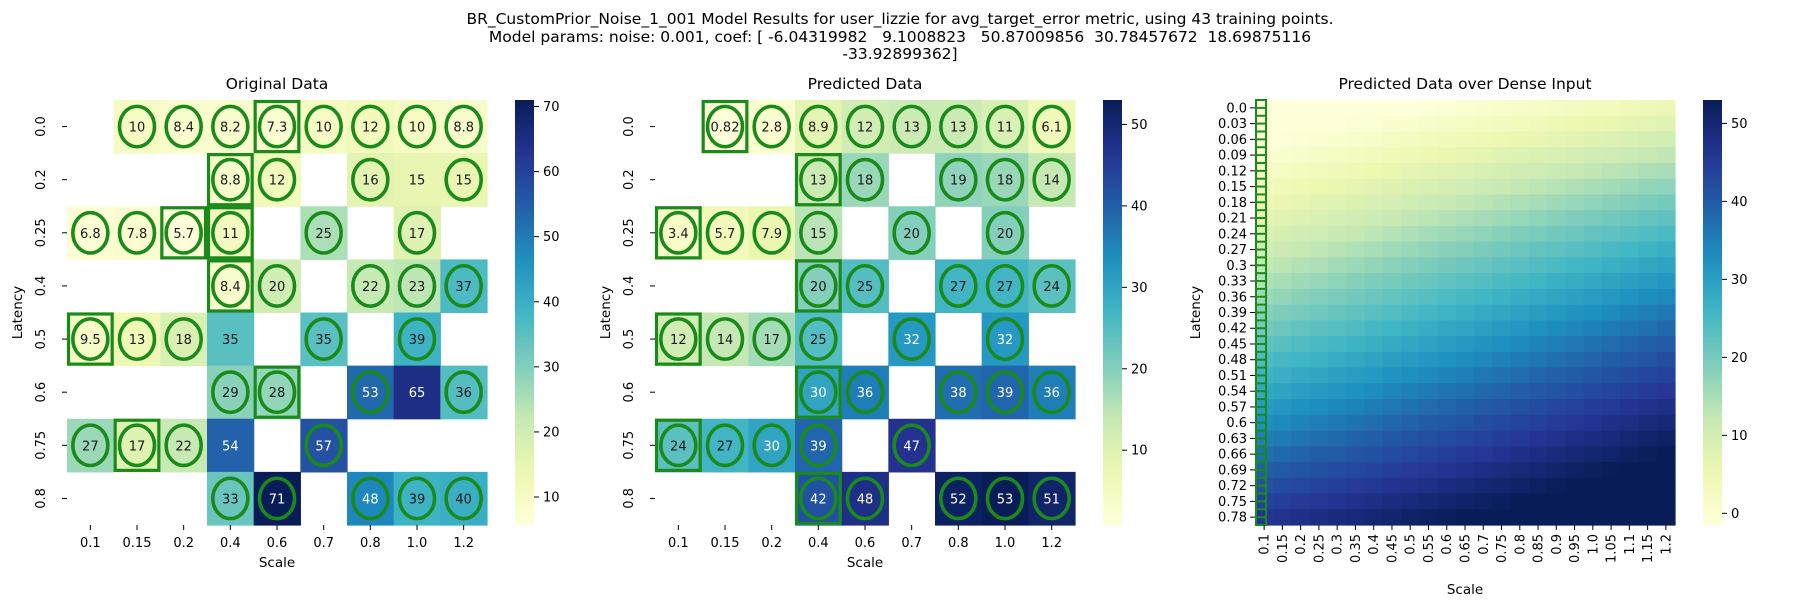 This screenshot has height=600, width=1800. Describe the element at coordinates (1005, 543) in the screenshot. I see `x-tick-label: 1.0` at that location.